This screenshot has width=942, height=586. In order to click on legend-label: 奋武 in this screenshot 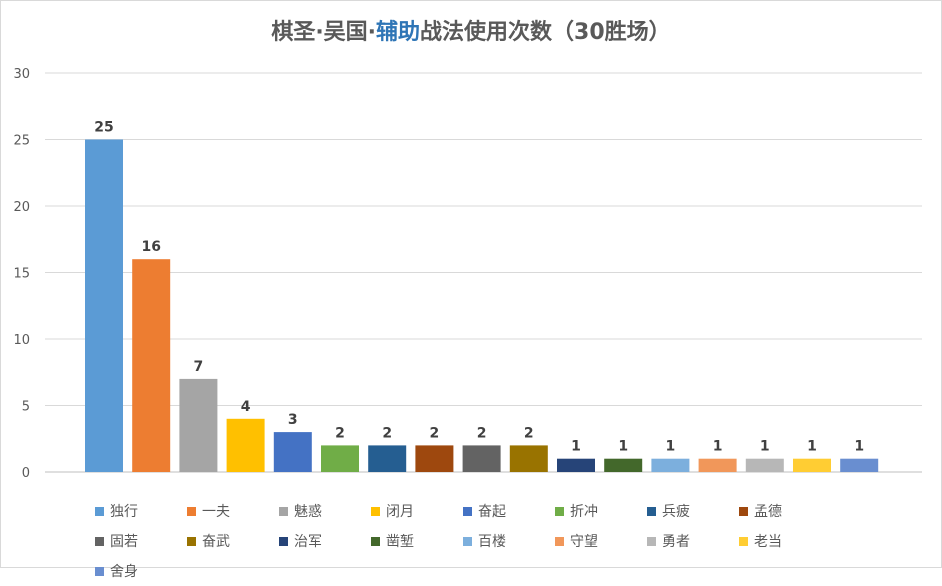, I will do `click(216, 542)`.